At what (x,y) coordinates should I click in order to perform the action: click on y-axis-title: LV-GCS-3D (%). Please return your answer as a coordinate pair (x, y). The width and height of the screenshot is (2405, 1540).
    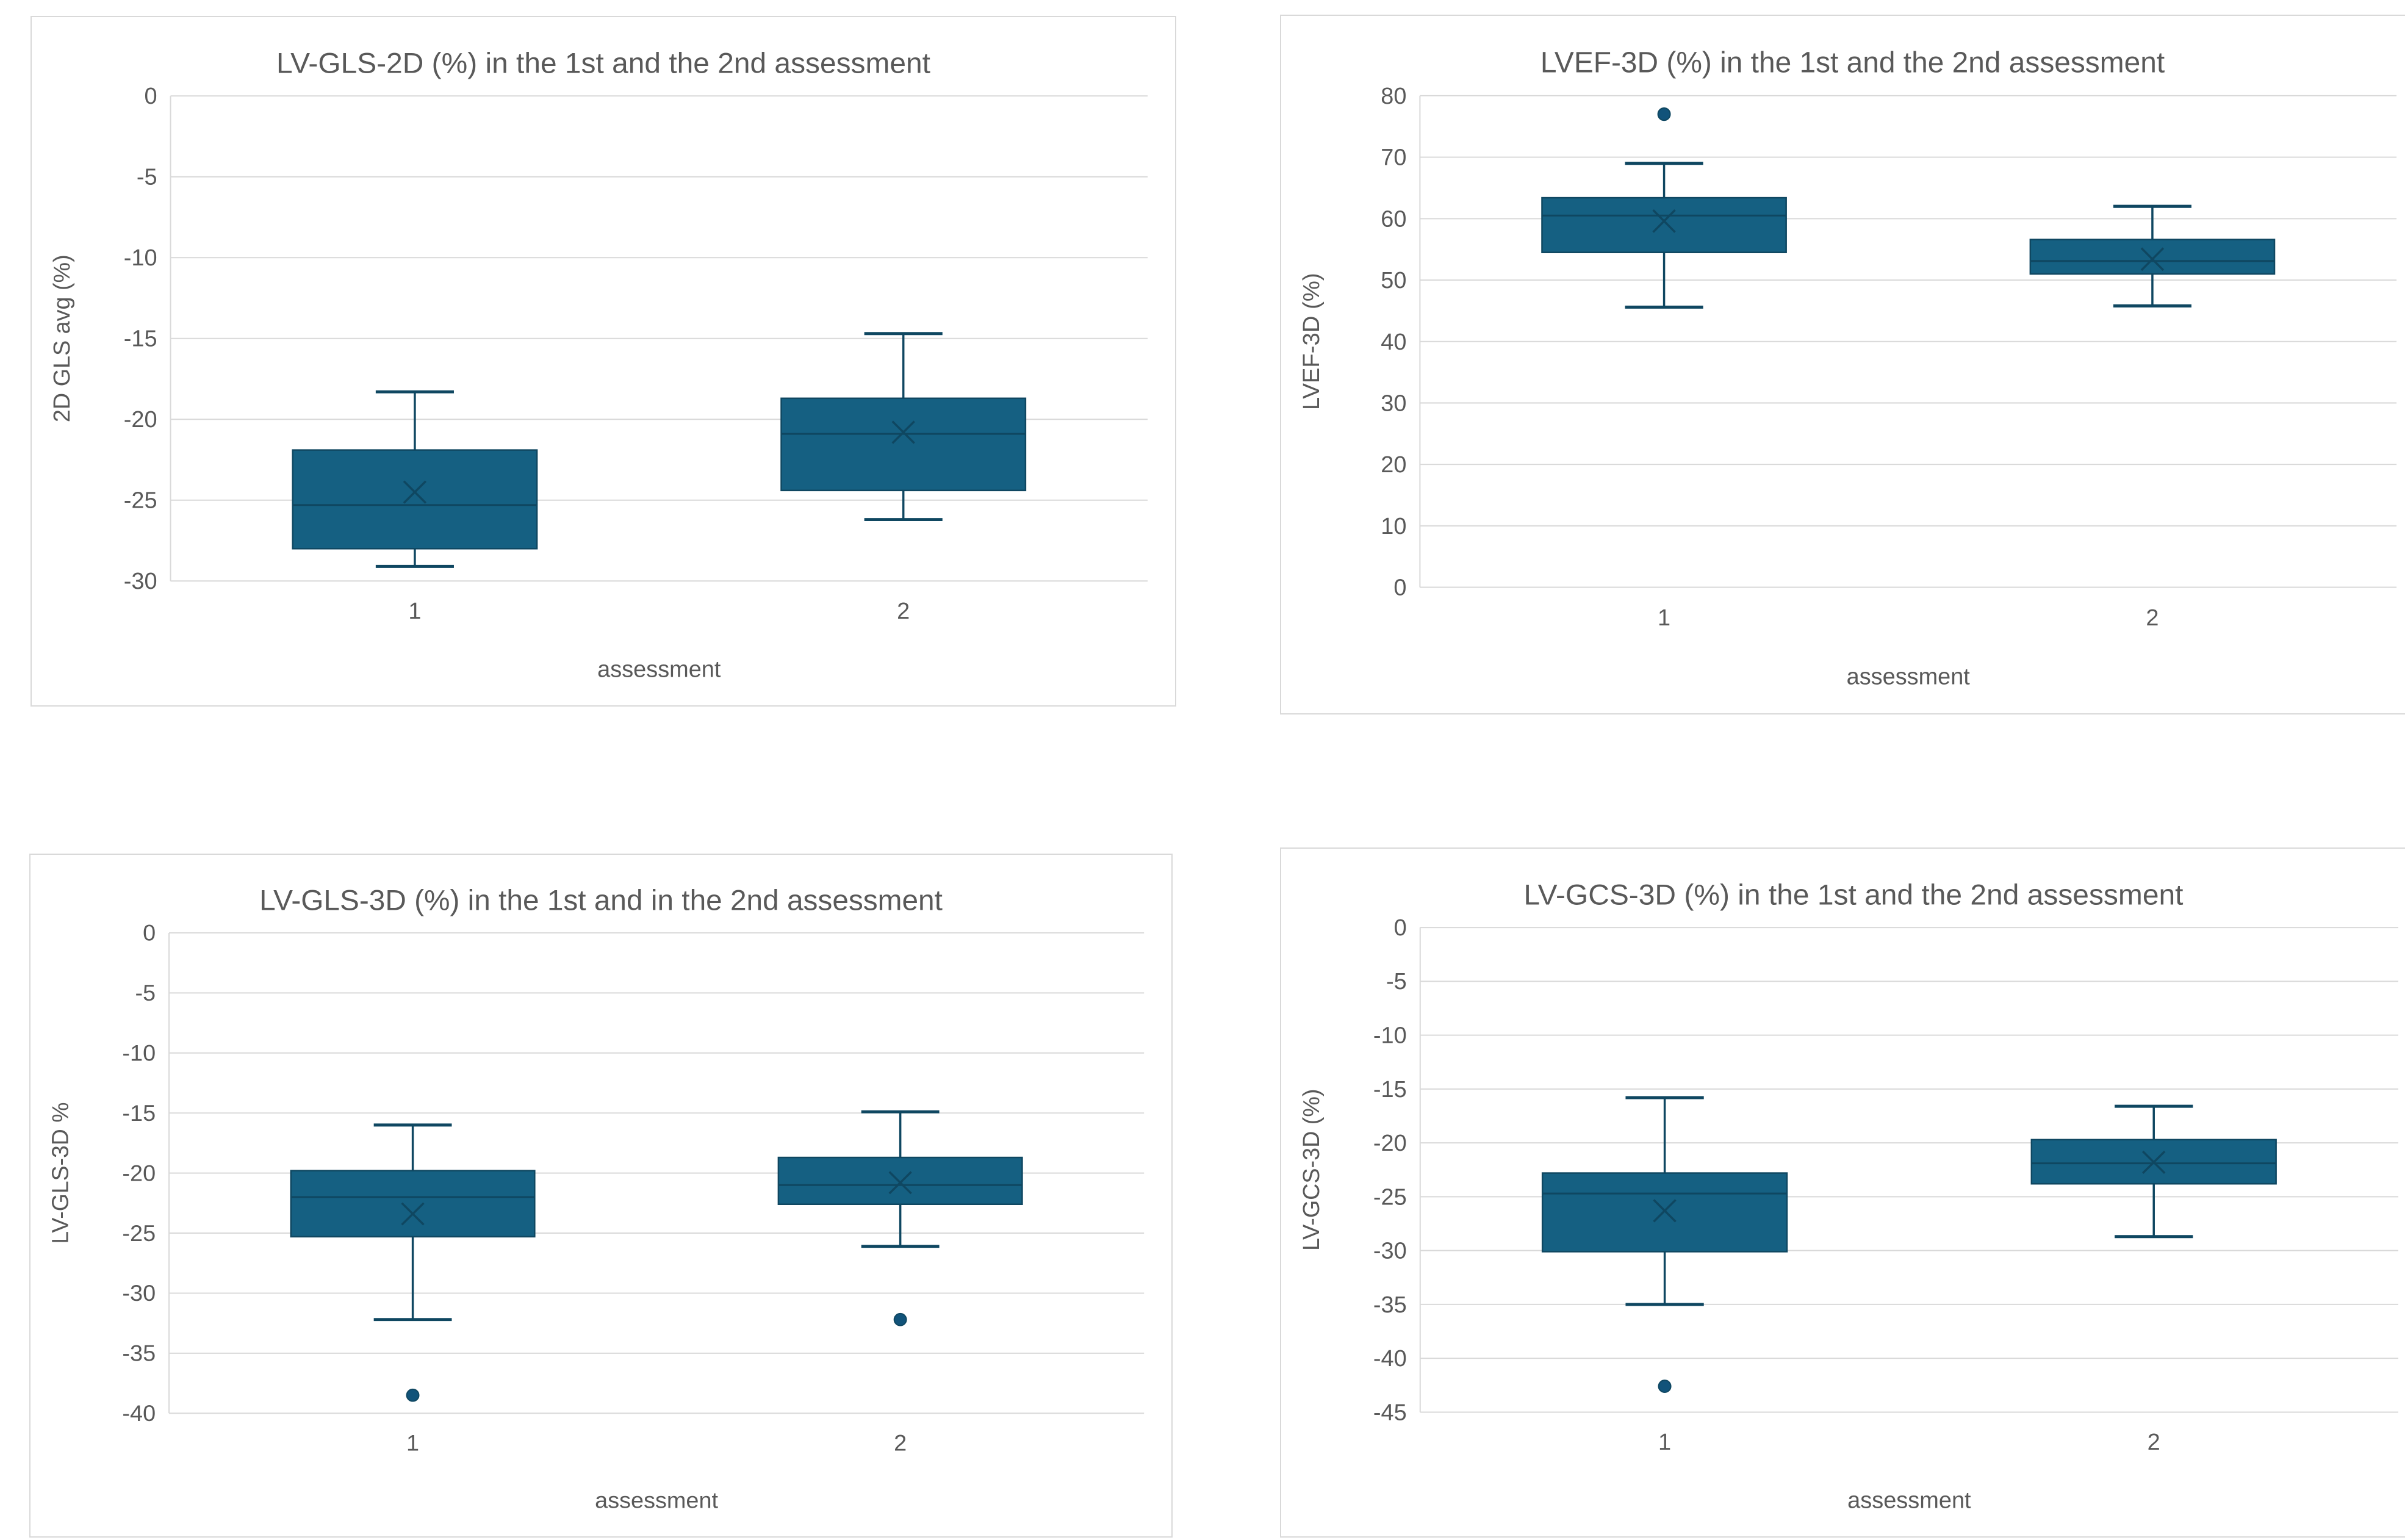
    Looking at the image, I should click on (1312, 1170).